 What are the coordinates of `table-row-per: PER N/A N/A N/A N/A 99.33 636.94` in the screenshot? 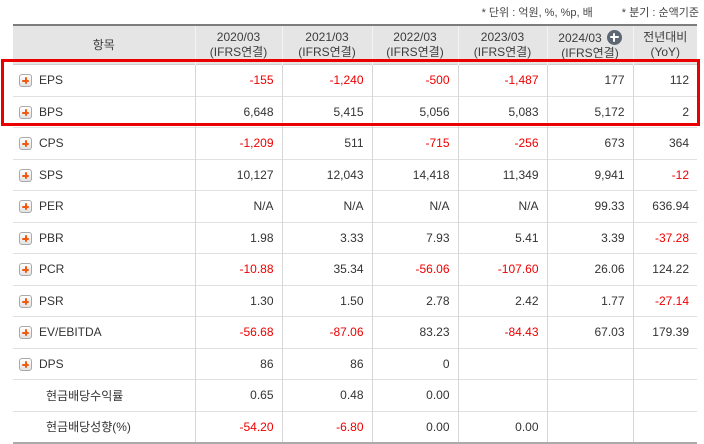 It's located at (355, 206).